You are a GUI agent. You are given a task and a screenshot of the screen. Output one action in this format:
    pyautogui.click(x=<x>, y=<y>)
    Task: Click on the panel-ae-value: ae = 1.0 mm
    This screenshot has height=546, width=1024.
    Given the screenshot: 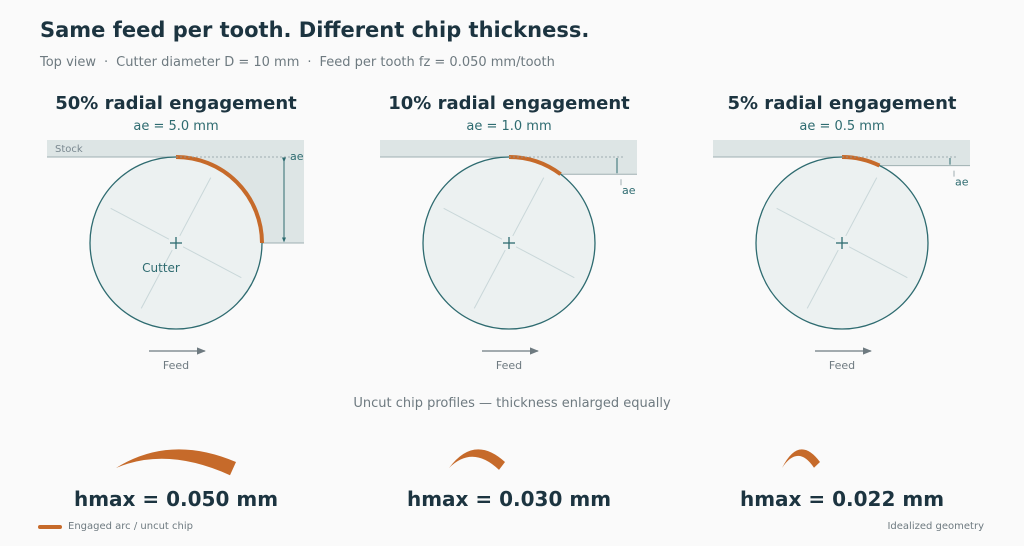 What is the action you would take?
    pyautogui.click(x=508, y=126)
    